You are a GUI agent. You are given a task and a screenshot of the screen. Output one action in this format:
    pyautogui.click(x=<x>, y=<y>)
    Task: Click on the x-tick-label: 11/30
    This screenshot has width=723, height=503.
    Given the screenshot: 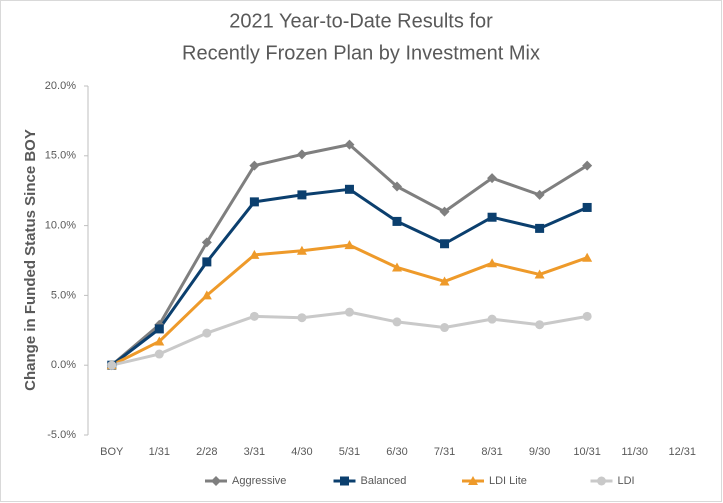 What is the action you would take?
    pyautogui.click(x=634, y=452)
    